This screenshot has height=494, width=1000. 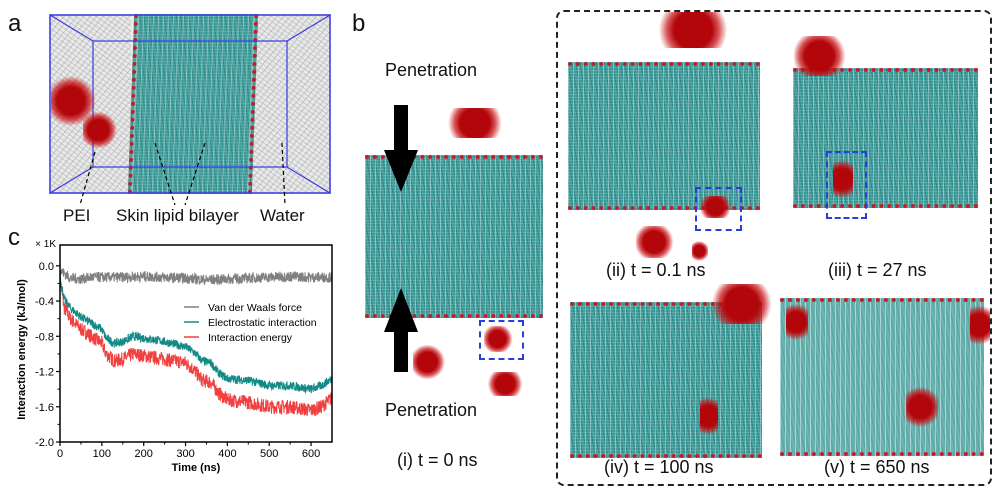 I want to click on penetration-arrows, so click(x=401, y=238).